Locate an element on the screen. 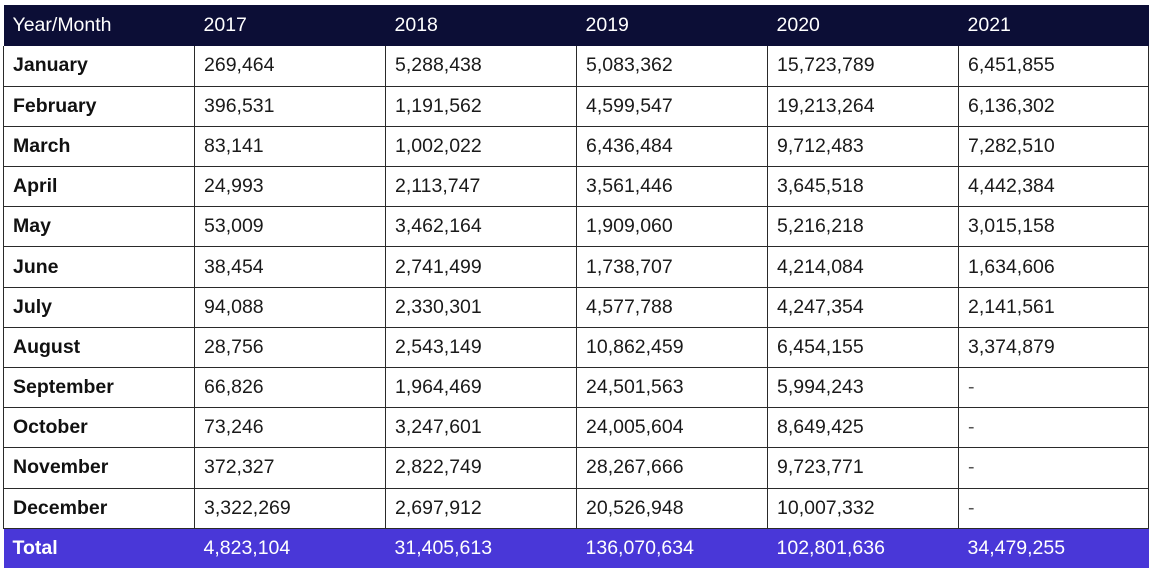 This screenshot has width=1151, height=568. value-cell: 1,738,707 is located at coordinates (672, 267).